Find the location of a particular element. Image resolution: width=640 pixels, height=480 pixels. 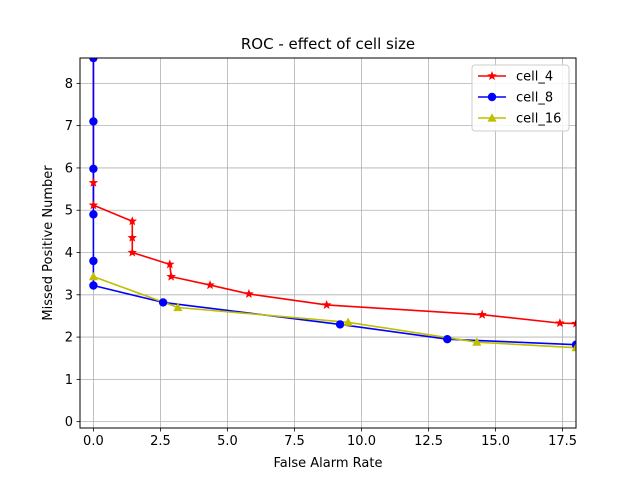

legend: cell_4 cell_8 cell_16 is located at coordinates (520, 98).